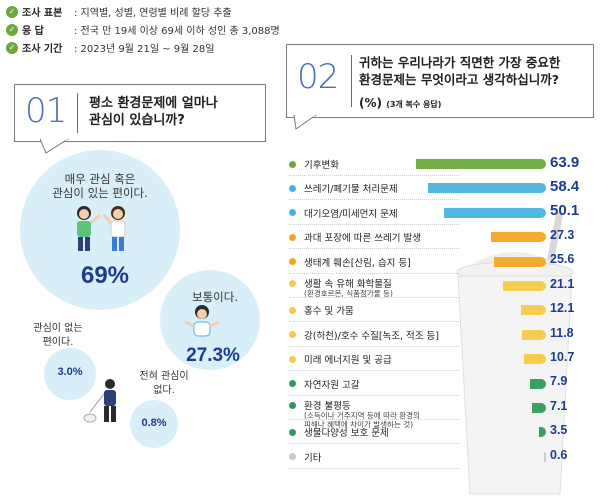 The width and height of the screenshot is (600, 504). I want to click on tick-label: 환경 불평등, so click(320, 405).